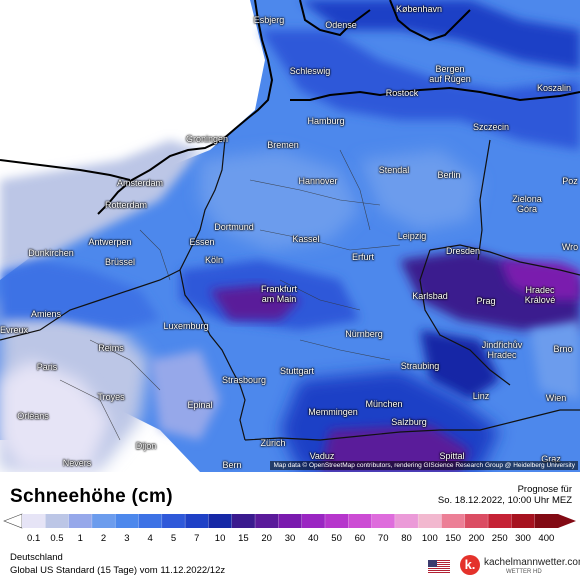 The image size is (580, 580). What do you see at coordinates (551, 459) in the screenshot?
I see `city-label: Graz` at bounding box center [551, 459].